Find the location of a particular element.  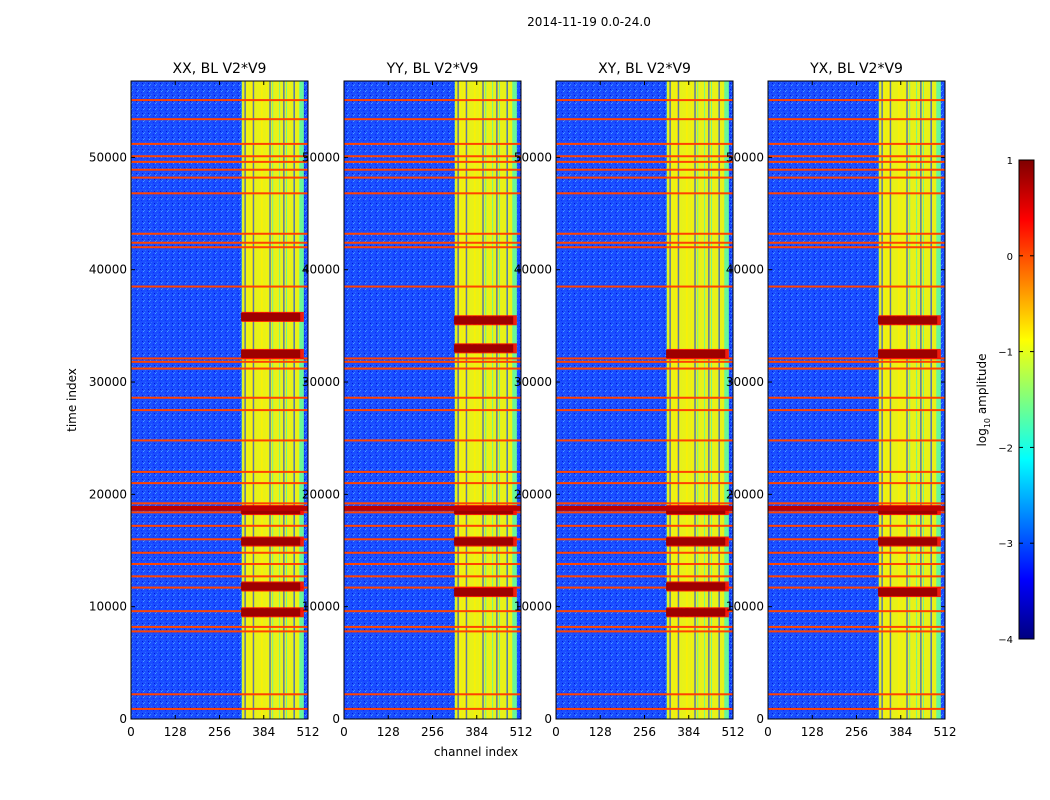

heatmap is located at coordinates (219, 400).